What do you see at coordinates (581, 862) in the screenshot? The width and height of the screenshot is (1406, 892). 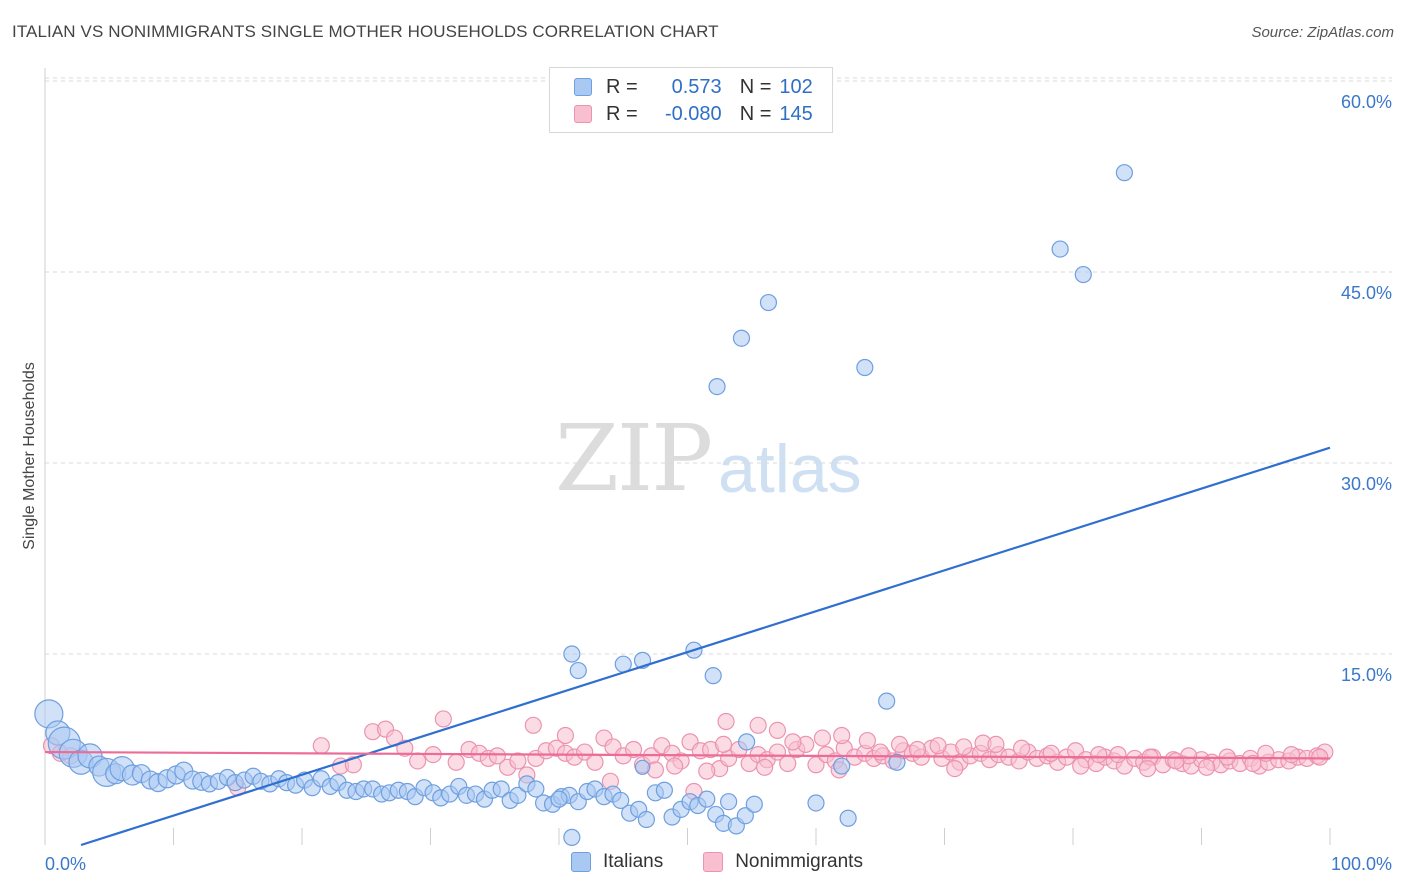 I see `italians-legend-swatch` at bounding box center [581, 862].